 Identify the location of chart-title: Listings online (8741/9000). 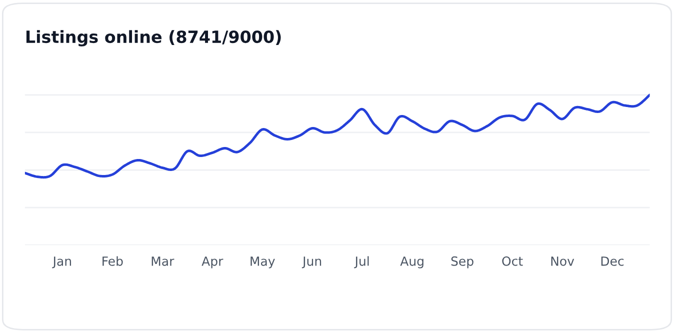
(153, 38).